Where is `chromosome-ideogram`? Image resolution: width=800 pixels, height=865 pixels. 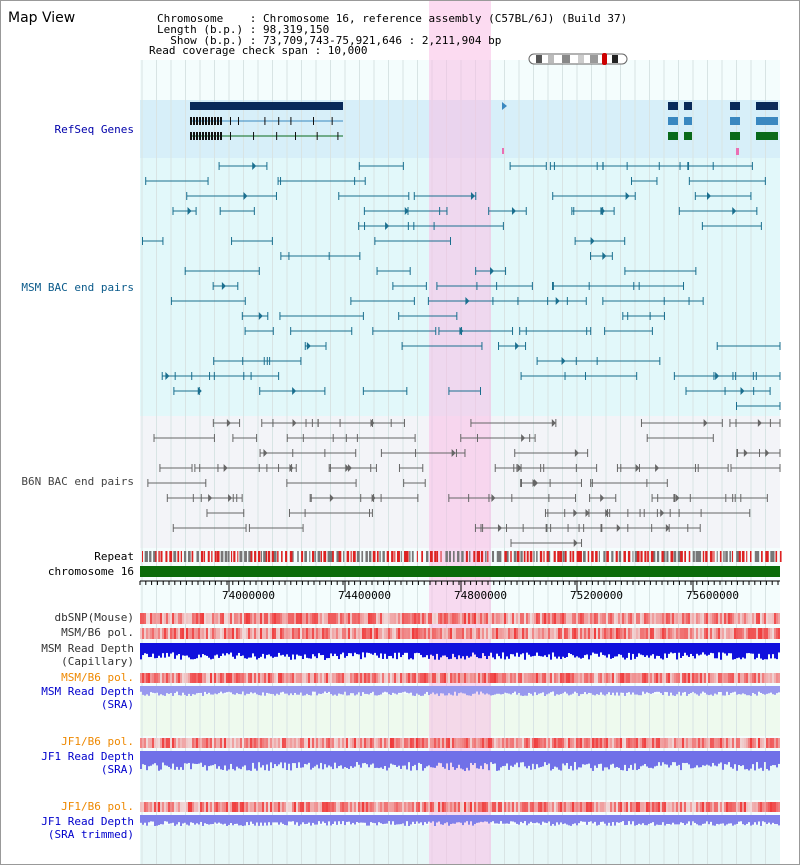 chromosome-ideogram is located at coordinates (579, 59).